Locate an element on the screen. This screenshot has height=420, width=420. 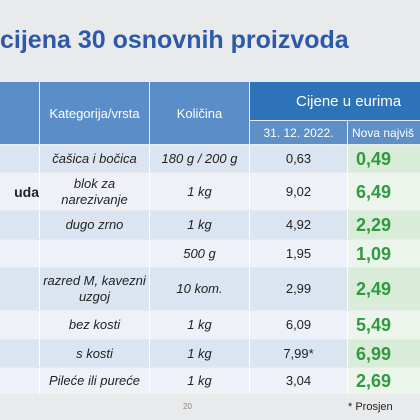
old-price-cell: 6,09 is located at coordinates (299, 325).